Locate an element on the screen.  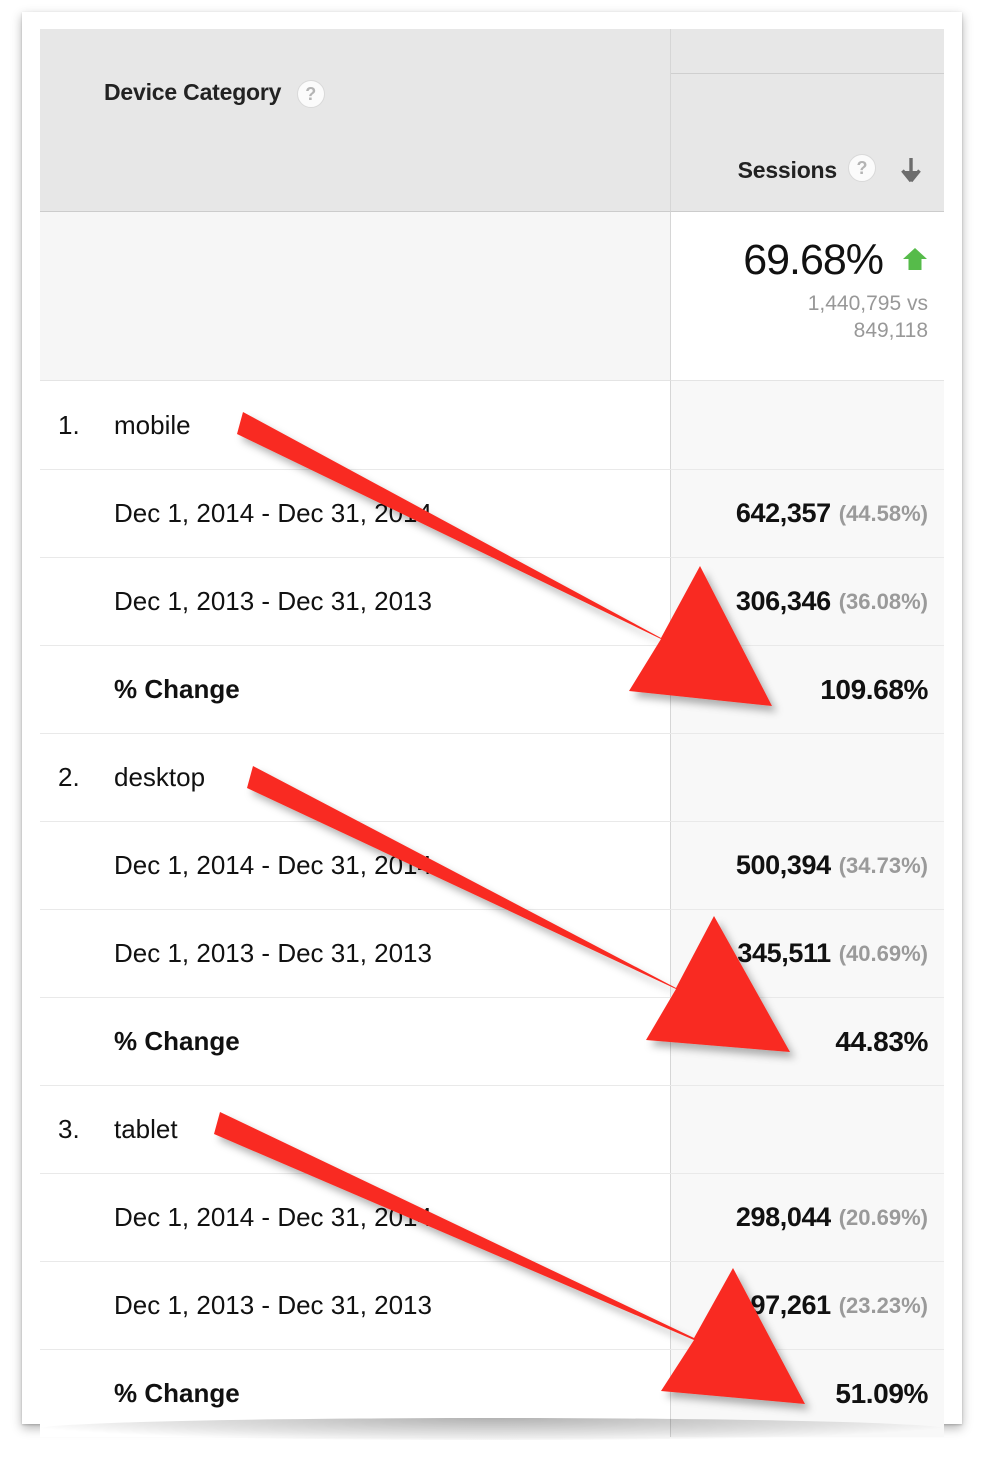
period-value-cell: 642,357 (44.58%) is located at coordinates (807, 513).